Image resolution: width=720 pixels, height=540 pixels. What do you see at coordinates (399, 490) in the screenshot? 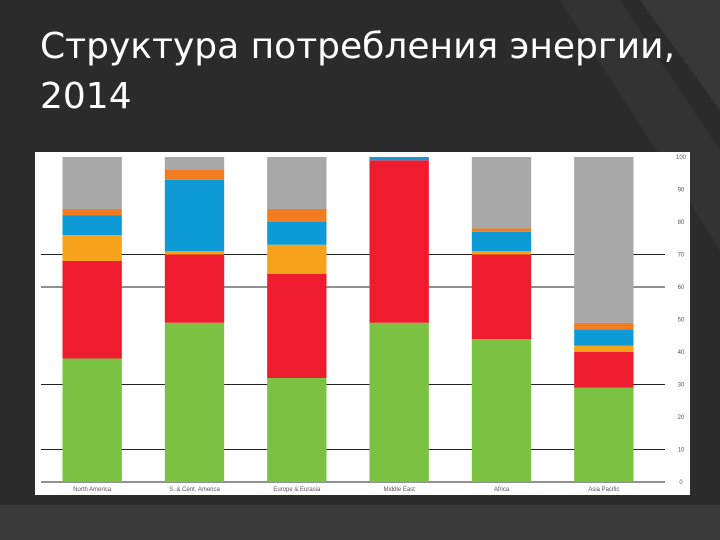
I see `x-tick-label: Middle East` at bounding box center [399, 490].